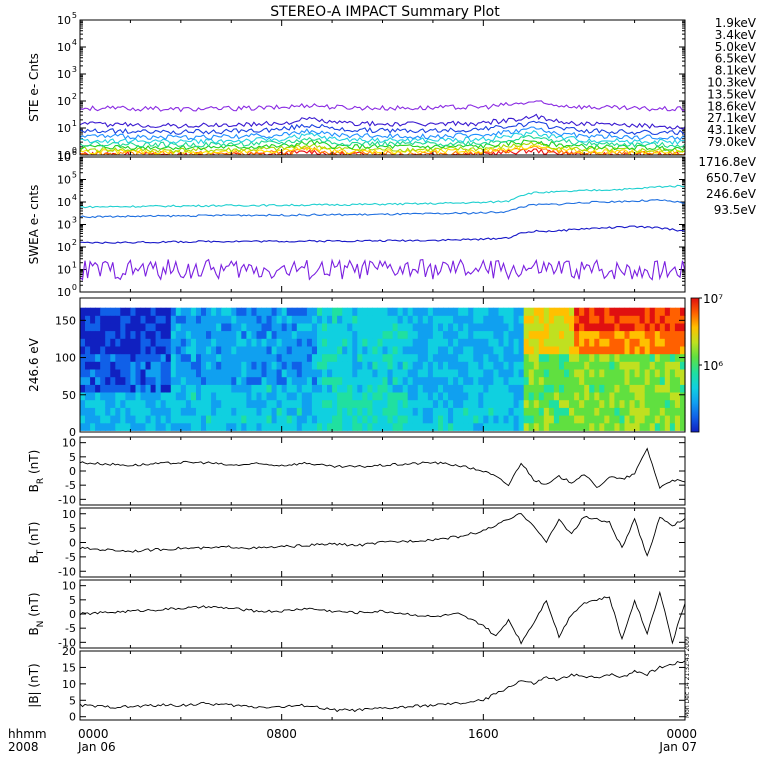 This screenshot has height=780, width=780. What do you see at coordinates (713, 299) in the screenshot?
I see `colorbar-tick-label: 10⁷` at bounding box center [713, 299].